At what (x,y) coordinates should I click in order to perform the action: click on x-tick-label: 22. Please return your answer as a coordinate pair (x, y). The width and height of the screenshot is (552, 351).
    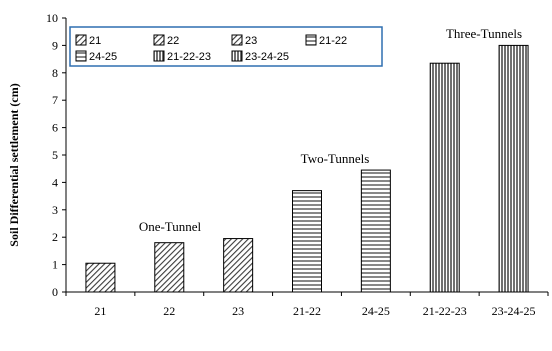
    Looking at the image, I should click on (169, 311).